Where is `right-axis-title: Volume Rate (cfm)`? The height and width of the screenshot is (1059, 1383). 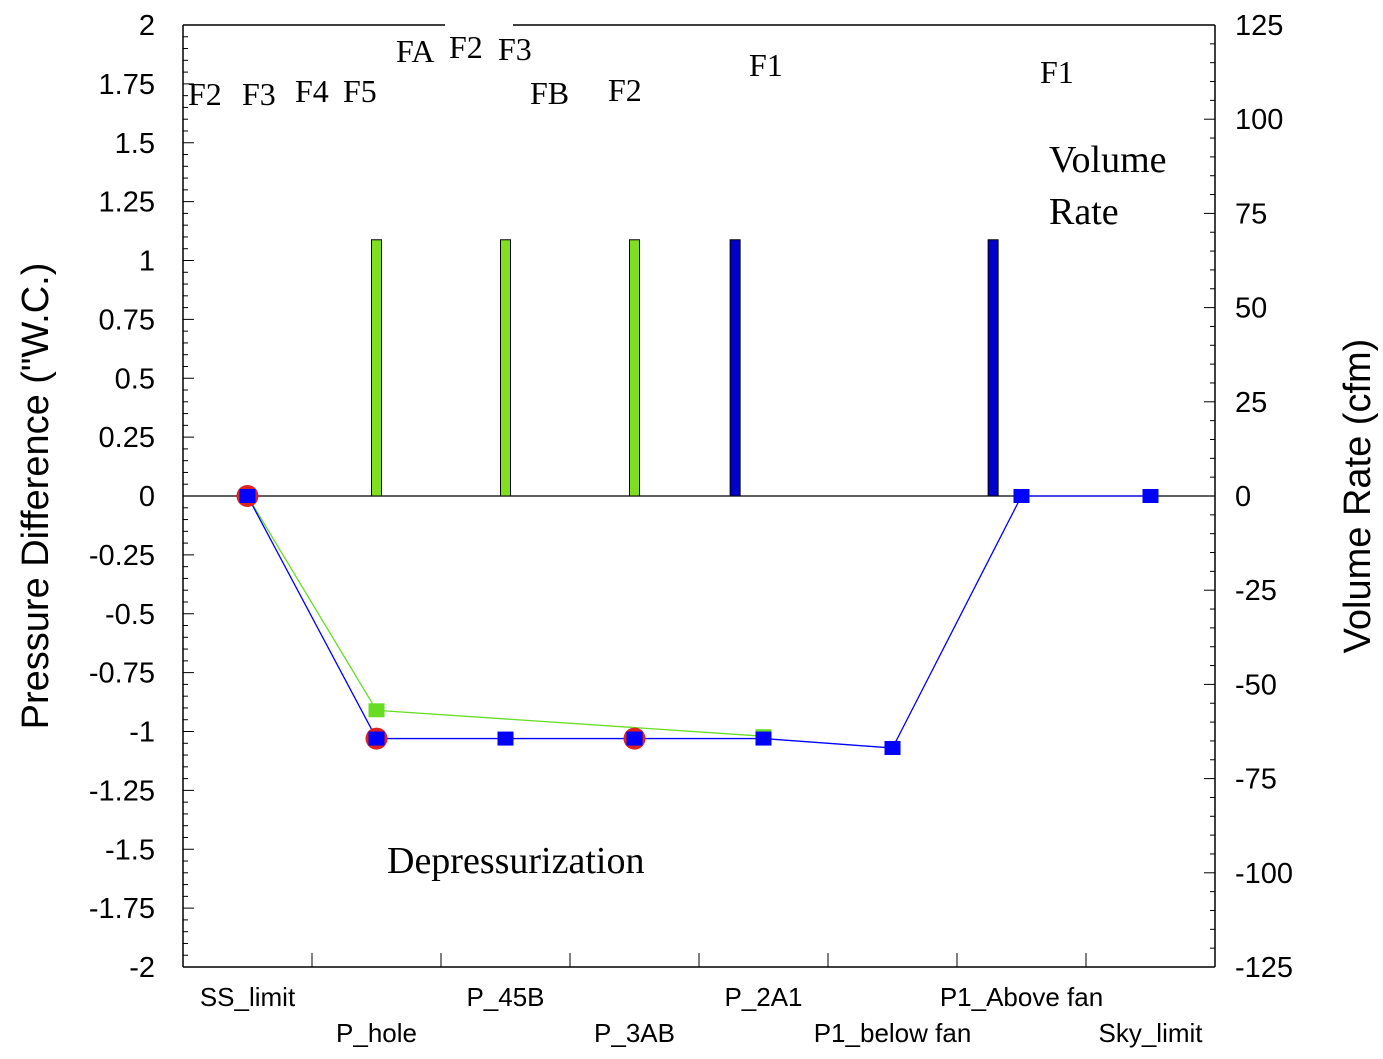
right-axis-title: Volume Rate (cfm) is located at coordinates (1358, 496).